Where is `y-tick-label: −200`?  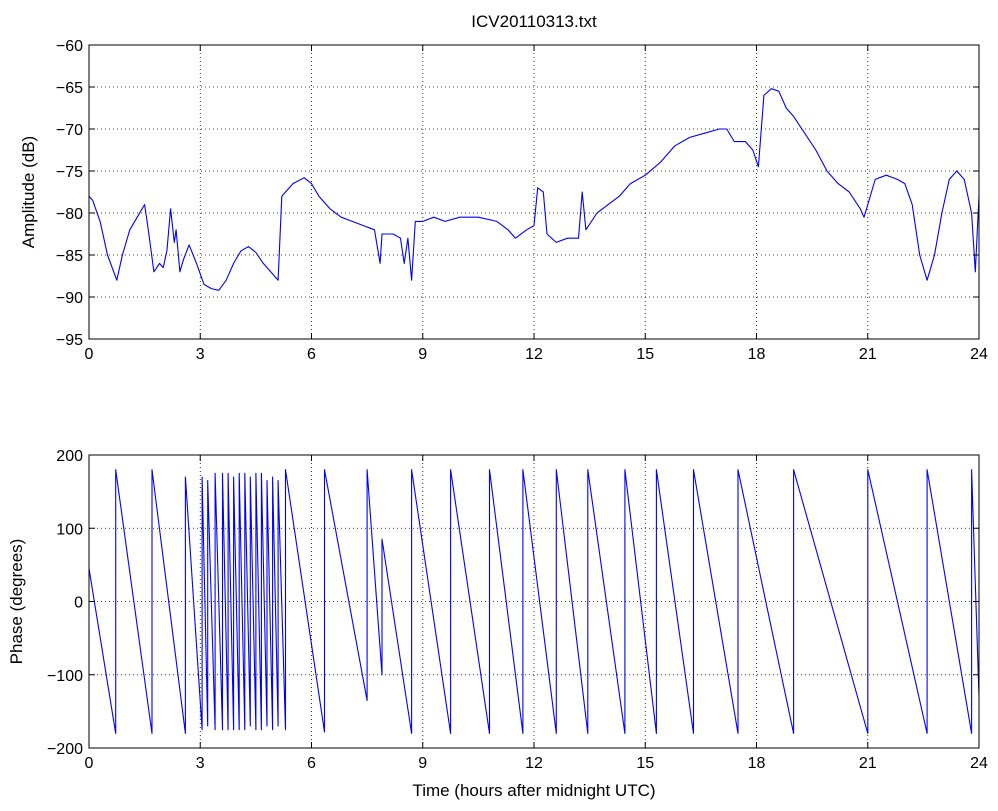 y-tick-label: −200 is located at coordinates (65, 749).